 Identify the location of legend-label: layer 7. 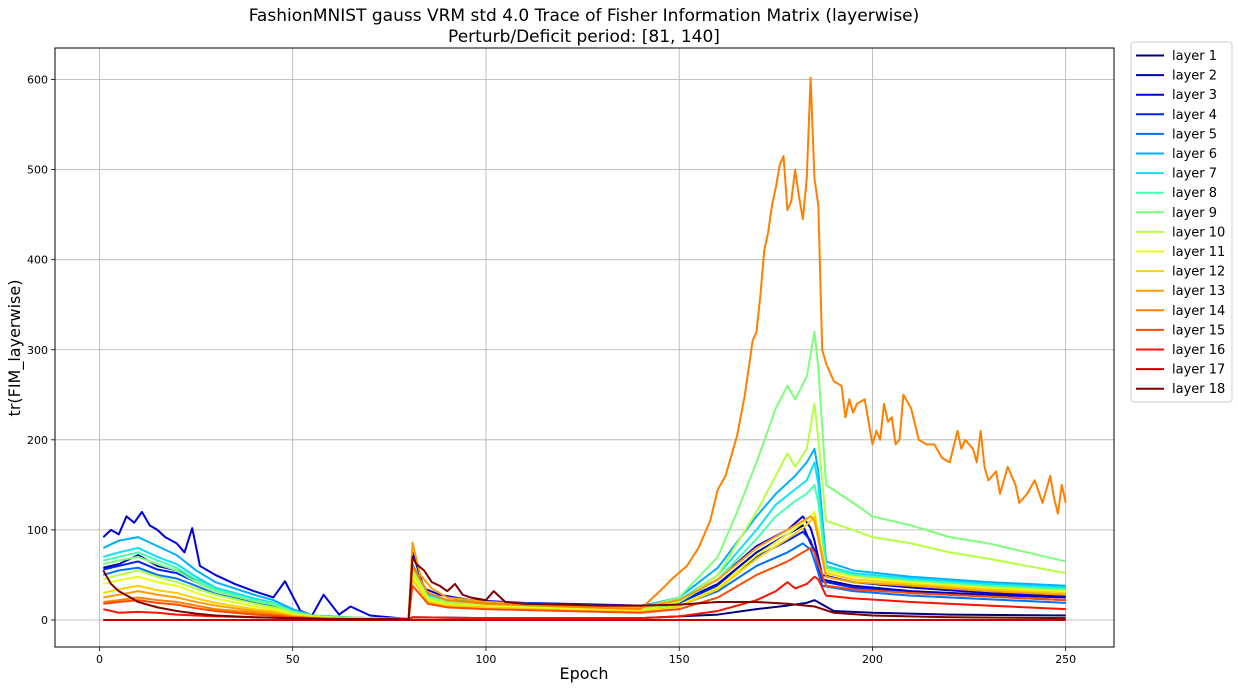
(1194, 174).